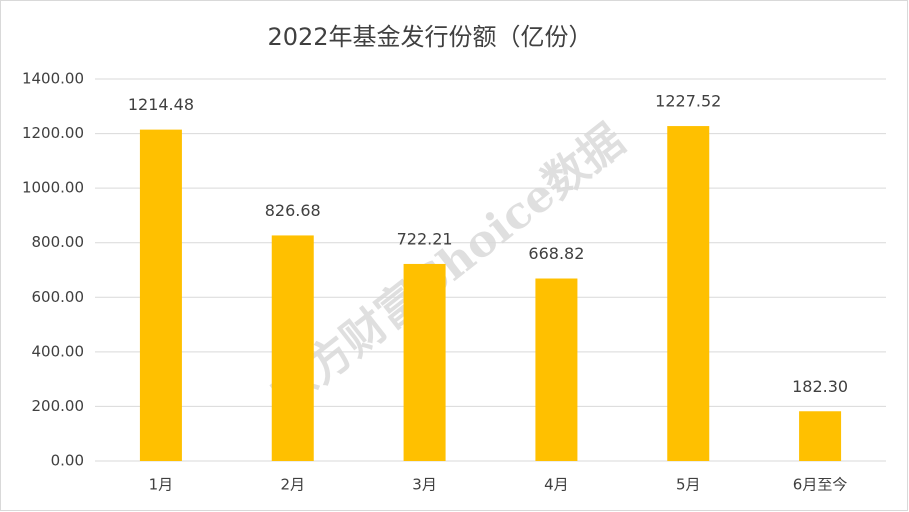  What do you see at coordinates (53, 133) in the screenshot?
I see `y-tick-label: 1200.00` at bounding box center [53, 133].